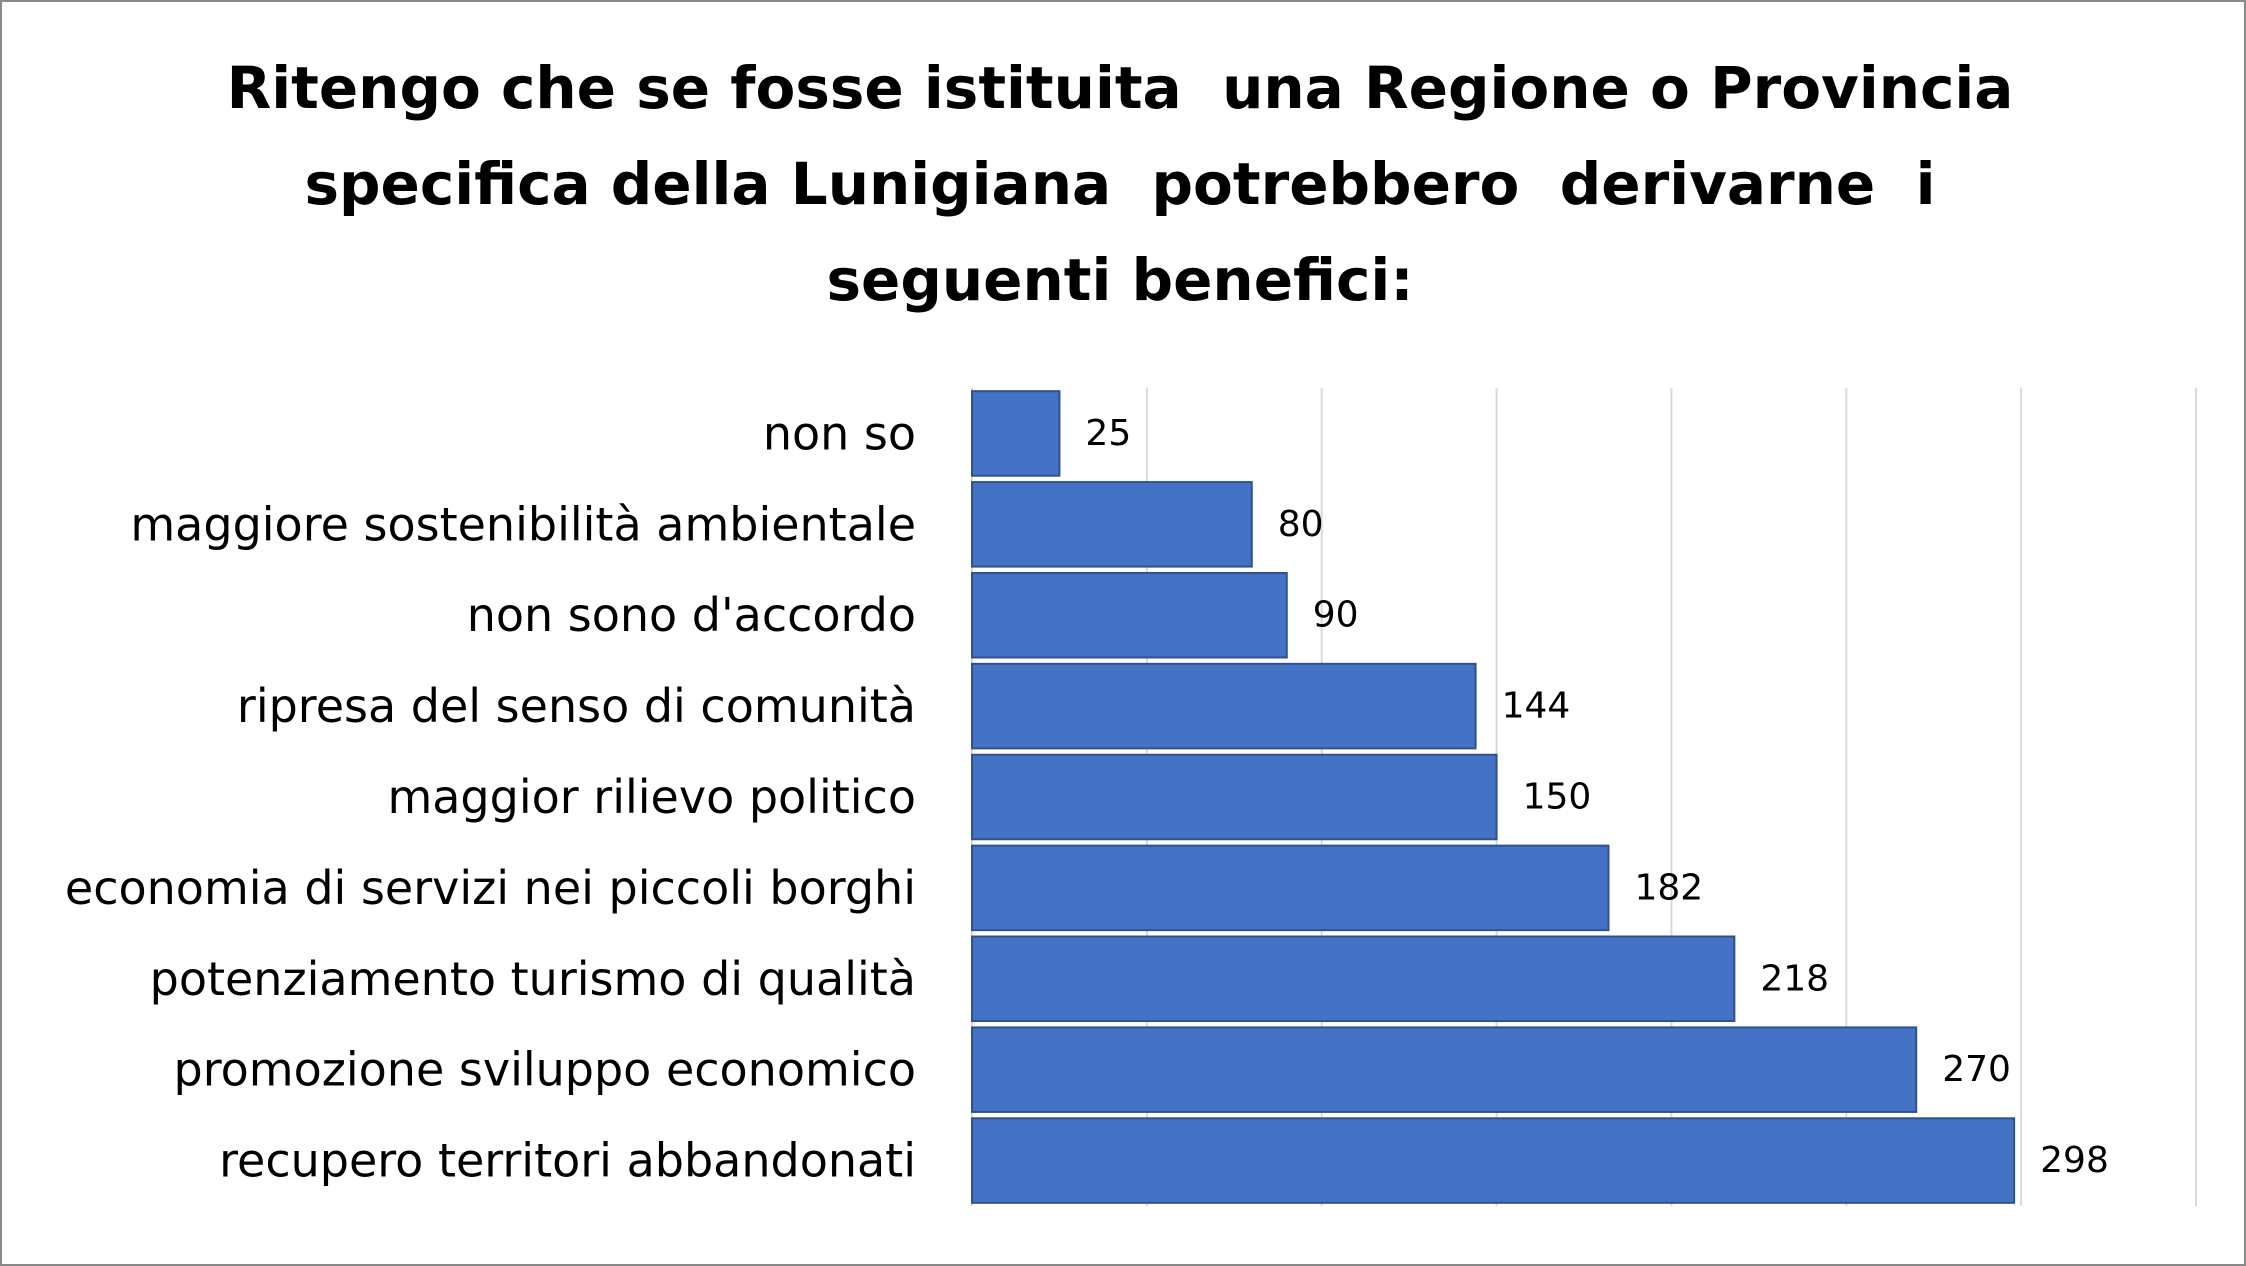 The height and width of the screenshot is (1266, 2246). What do you see at coordinates (1557, 797) in the screenshot?
I see `data-label: 150` at bounding box center [1557, 797].